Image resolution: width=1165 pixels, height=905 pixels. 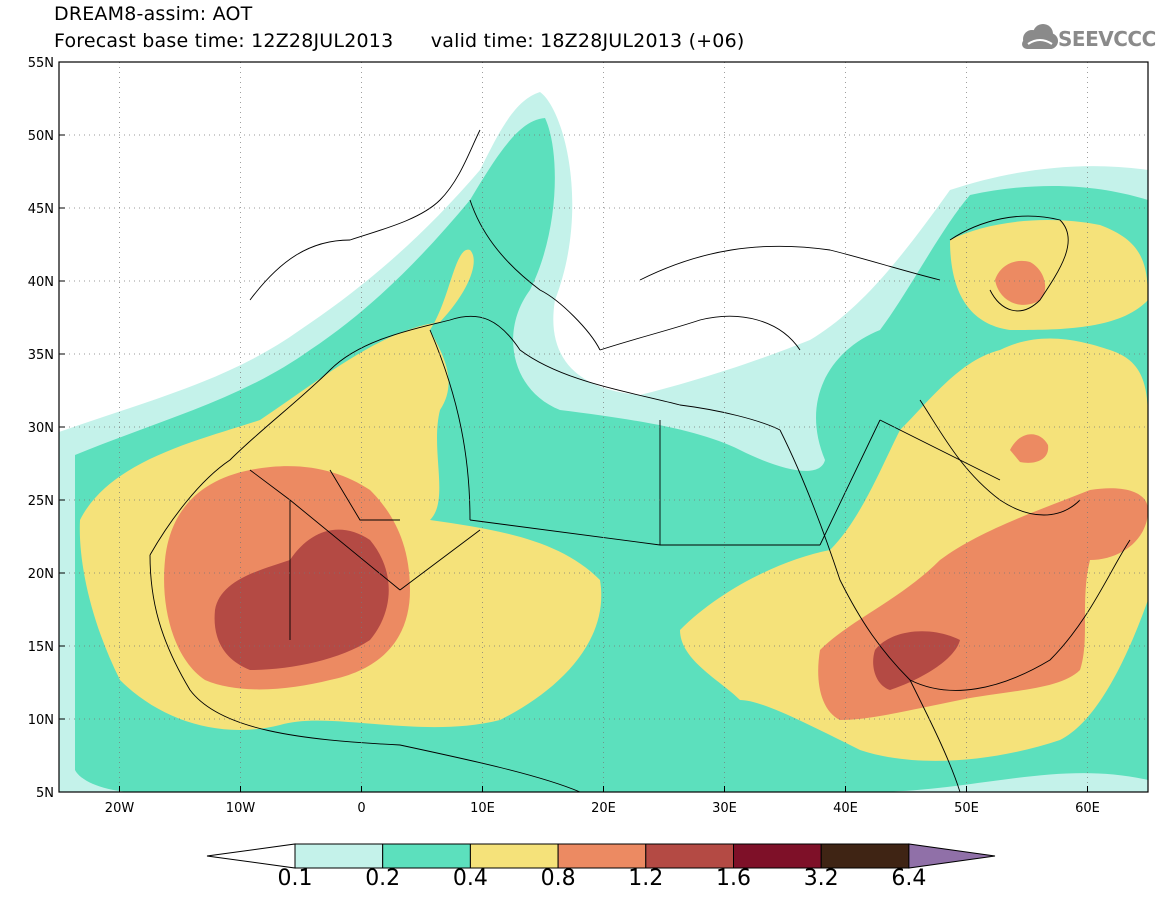 I want to click on lon-tick-label: 20E, so click(x=603, y=808).